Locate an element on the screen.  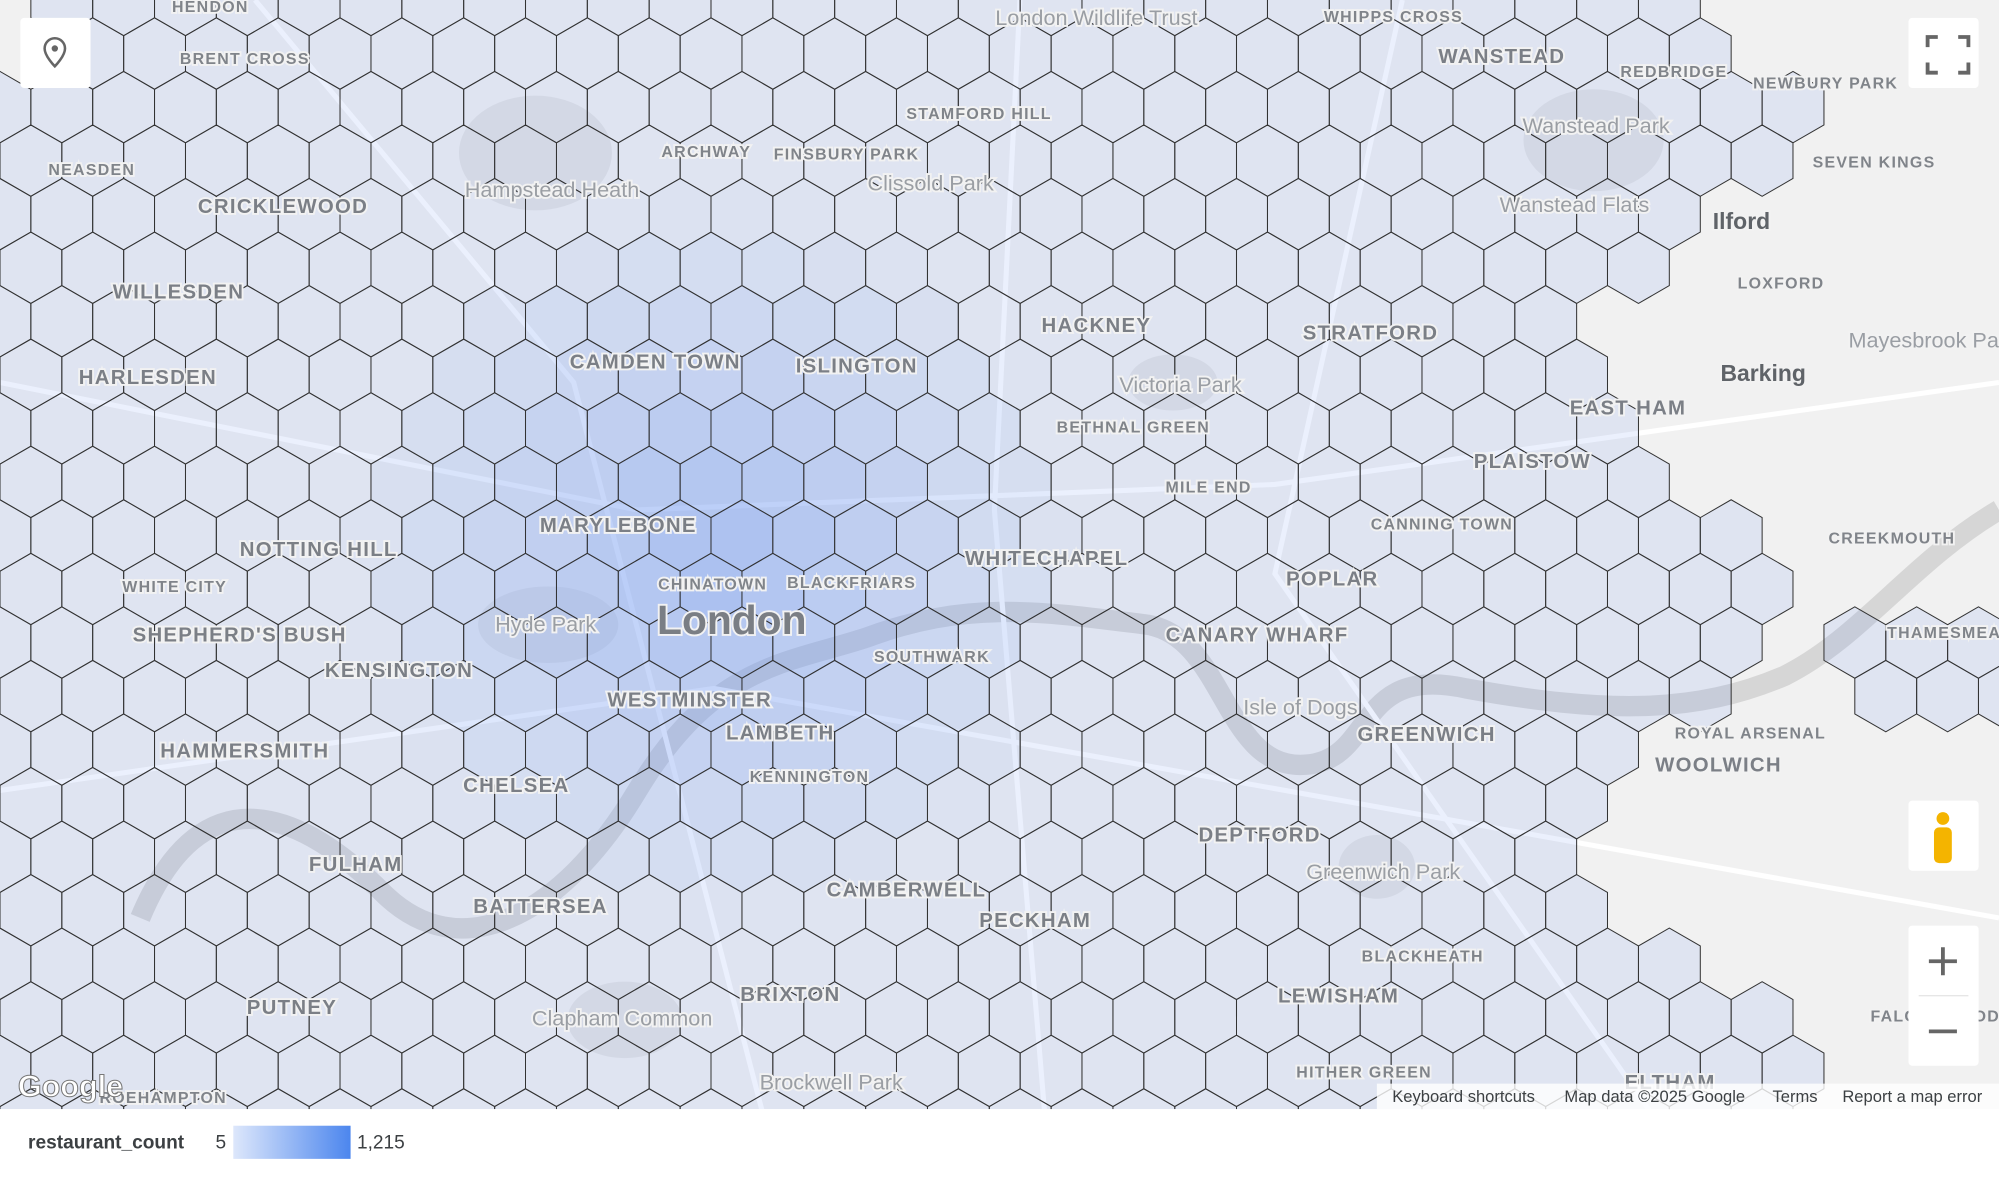
place-label: HARLESDEN is located at coordinates (148, 378).